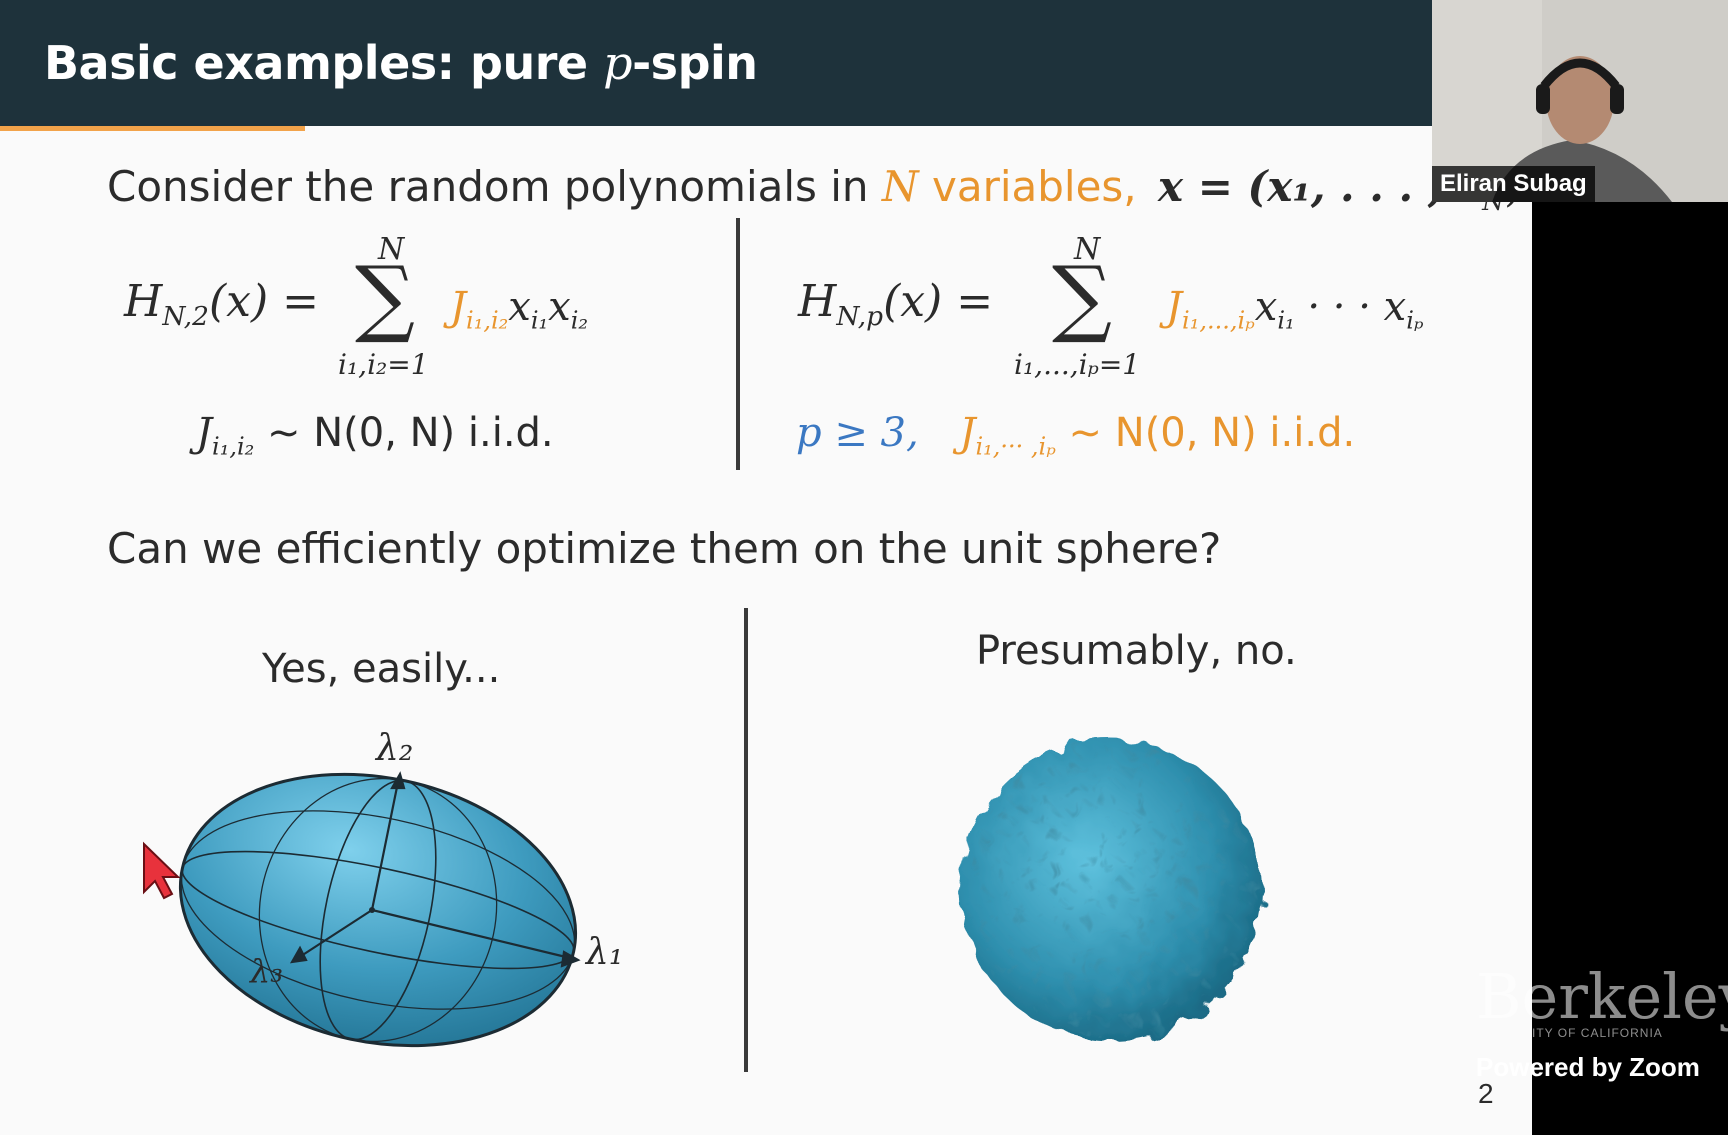 The image size is (1728, 1135). What do you see at coordinates (559, 307) in the screenshot?
I see `left-term-x2: x` at bounding box center [559, 307].